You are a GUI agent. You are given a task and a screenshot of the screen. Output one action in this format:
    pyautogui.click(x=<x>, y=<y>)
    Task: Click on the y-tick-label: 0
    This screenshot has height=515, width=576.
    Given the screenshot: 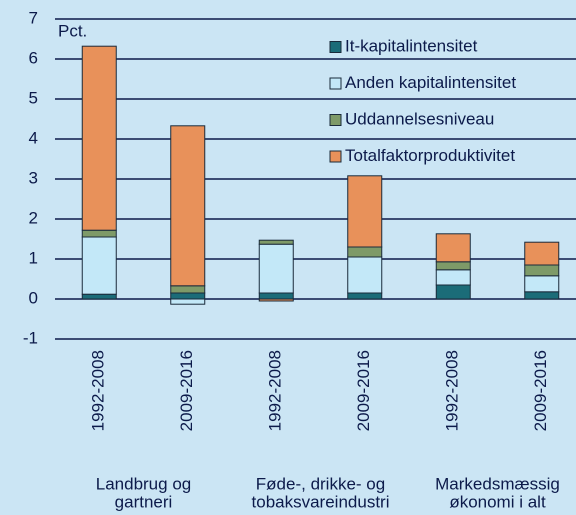 What is the action you would take?
    pyautogui.click(x=33, y=297)
    